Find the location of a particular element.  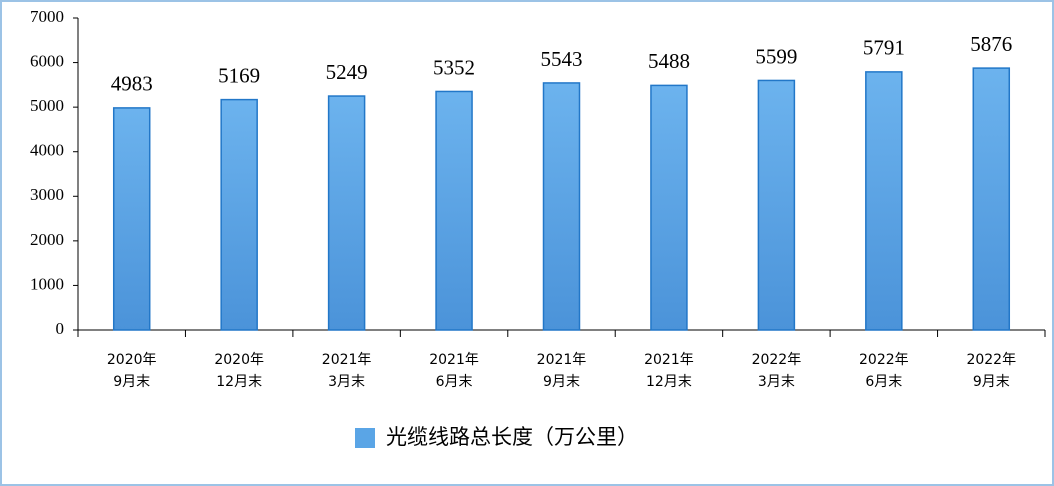

y-tick-label: 6000 is located at coordinates (47, 60).